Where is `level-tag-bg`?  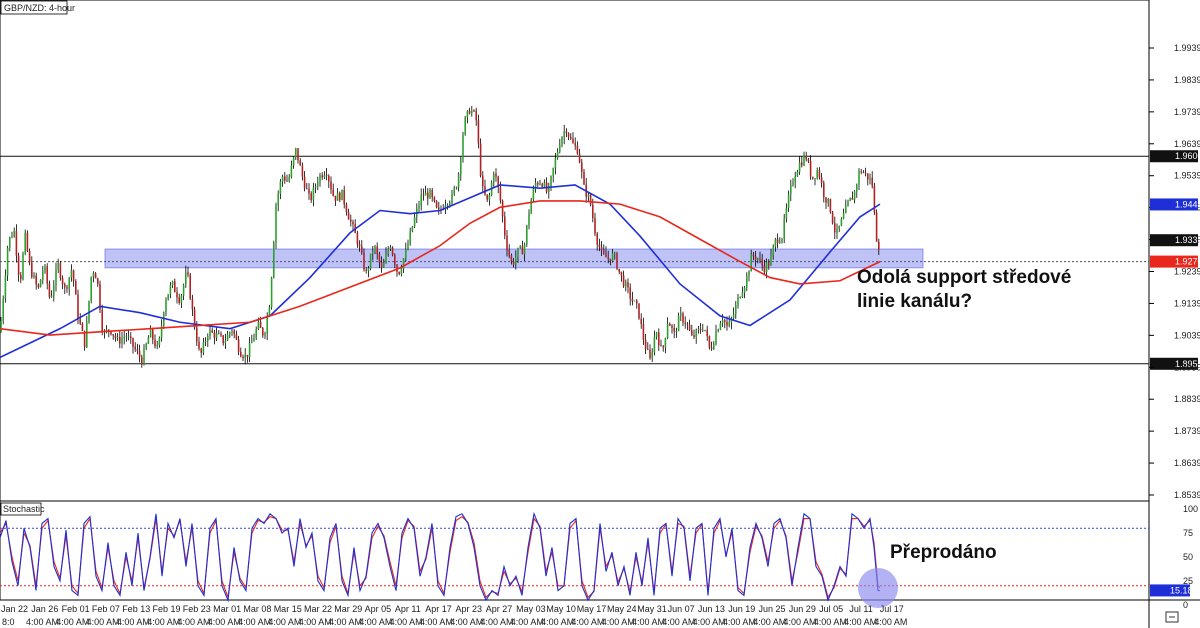 level-tag-bg is located at coordinates (1174, 363).